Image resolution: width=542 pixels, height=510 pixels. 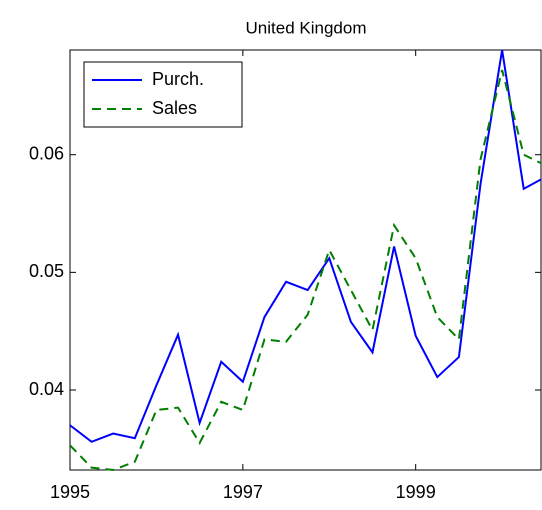 I want to click on chart-title: United Kingdom, so click(x=306, y=27).